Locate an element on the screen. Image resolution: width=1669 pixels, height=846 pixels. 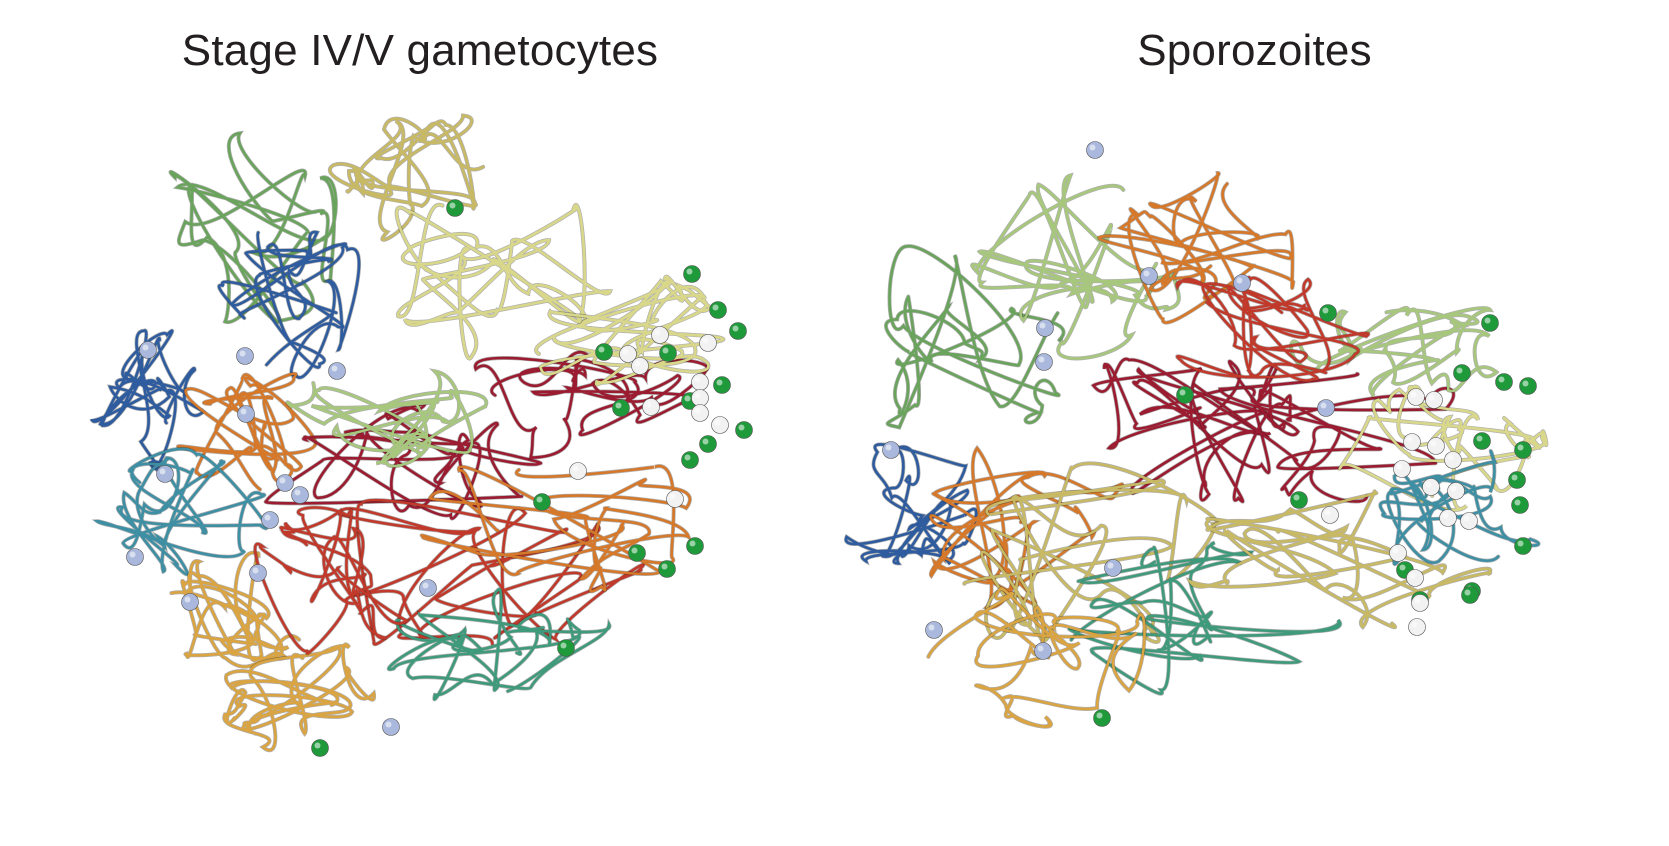
chromosome-fiber-shadow is located at coordinates (504, 282).